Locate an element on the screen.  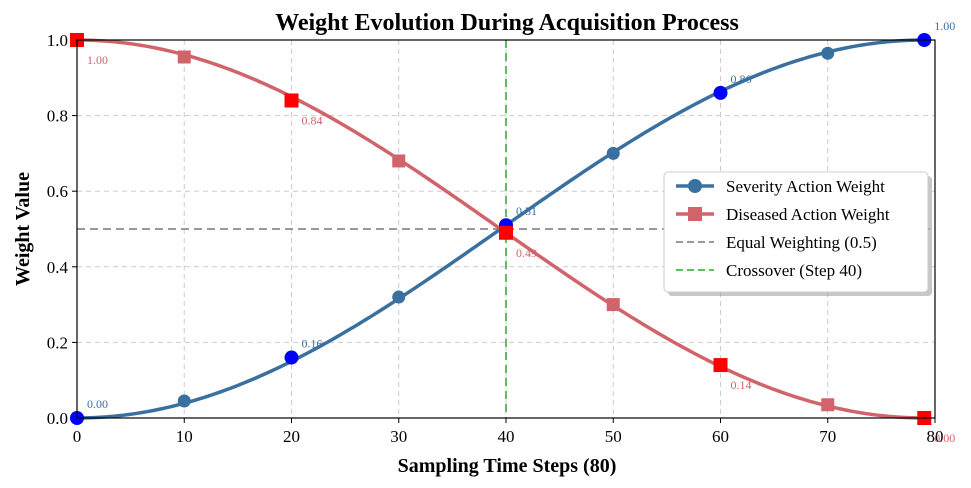
x-axis-label: Sampling Time Steps (80) is located at coordinates (507, 466).